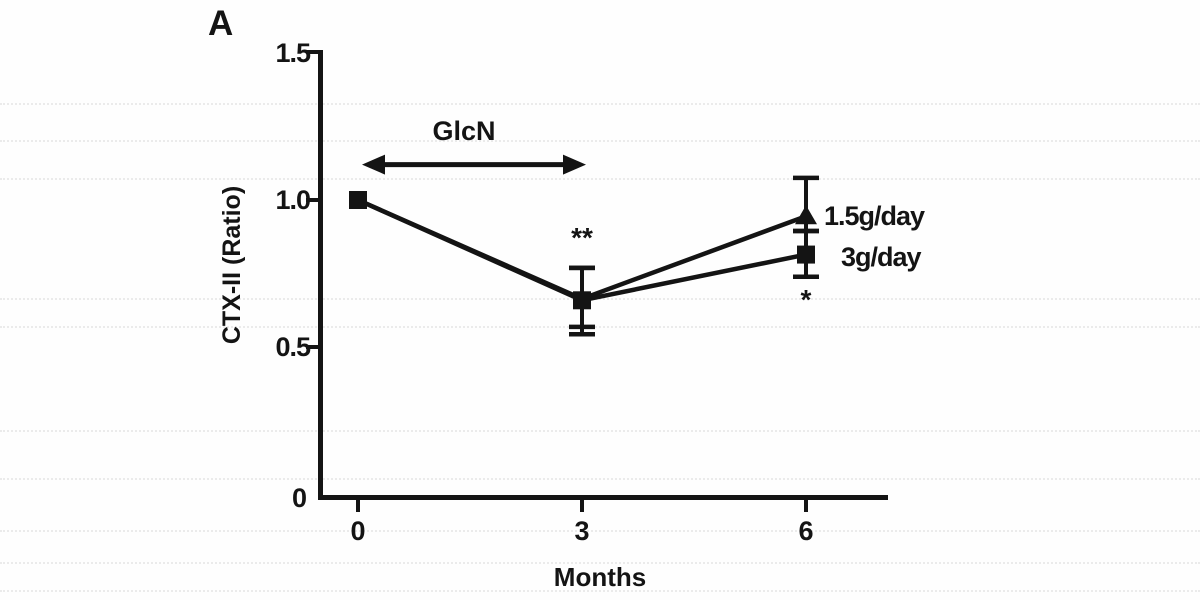 This screenshot has width=1200, height=600. I want to click on x-tick-label: 3, so click(582, 531).